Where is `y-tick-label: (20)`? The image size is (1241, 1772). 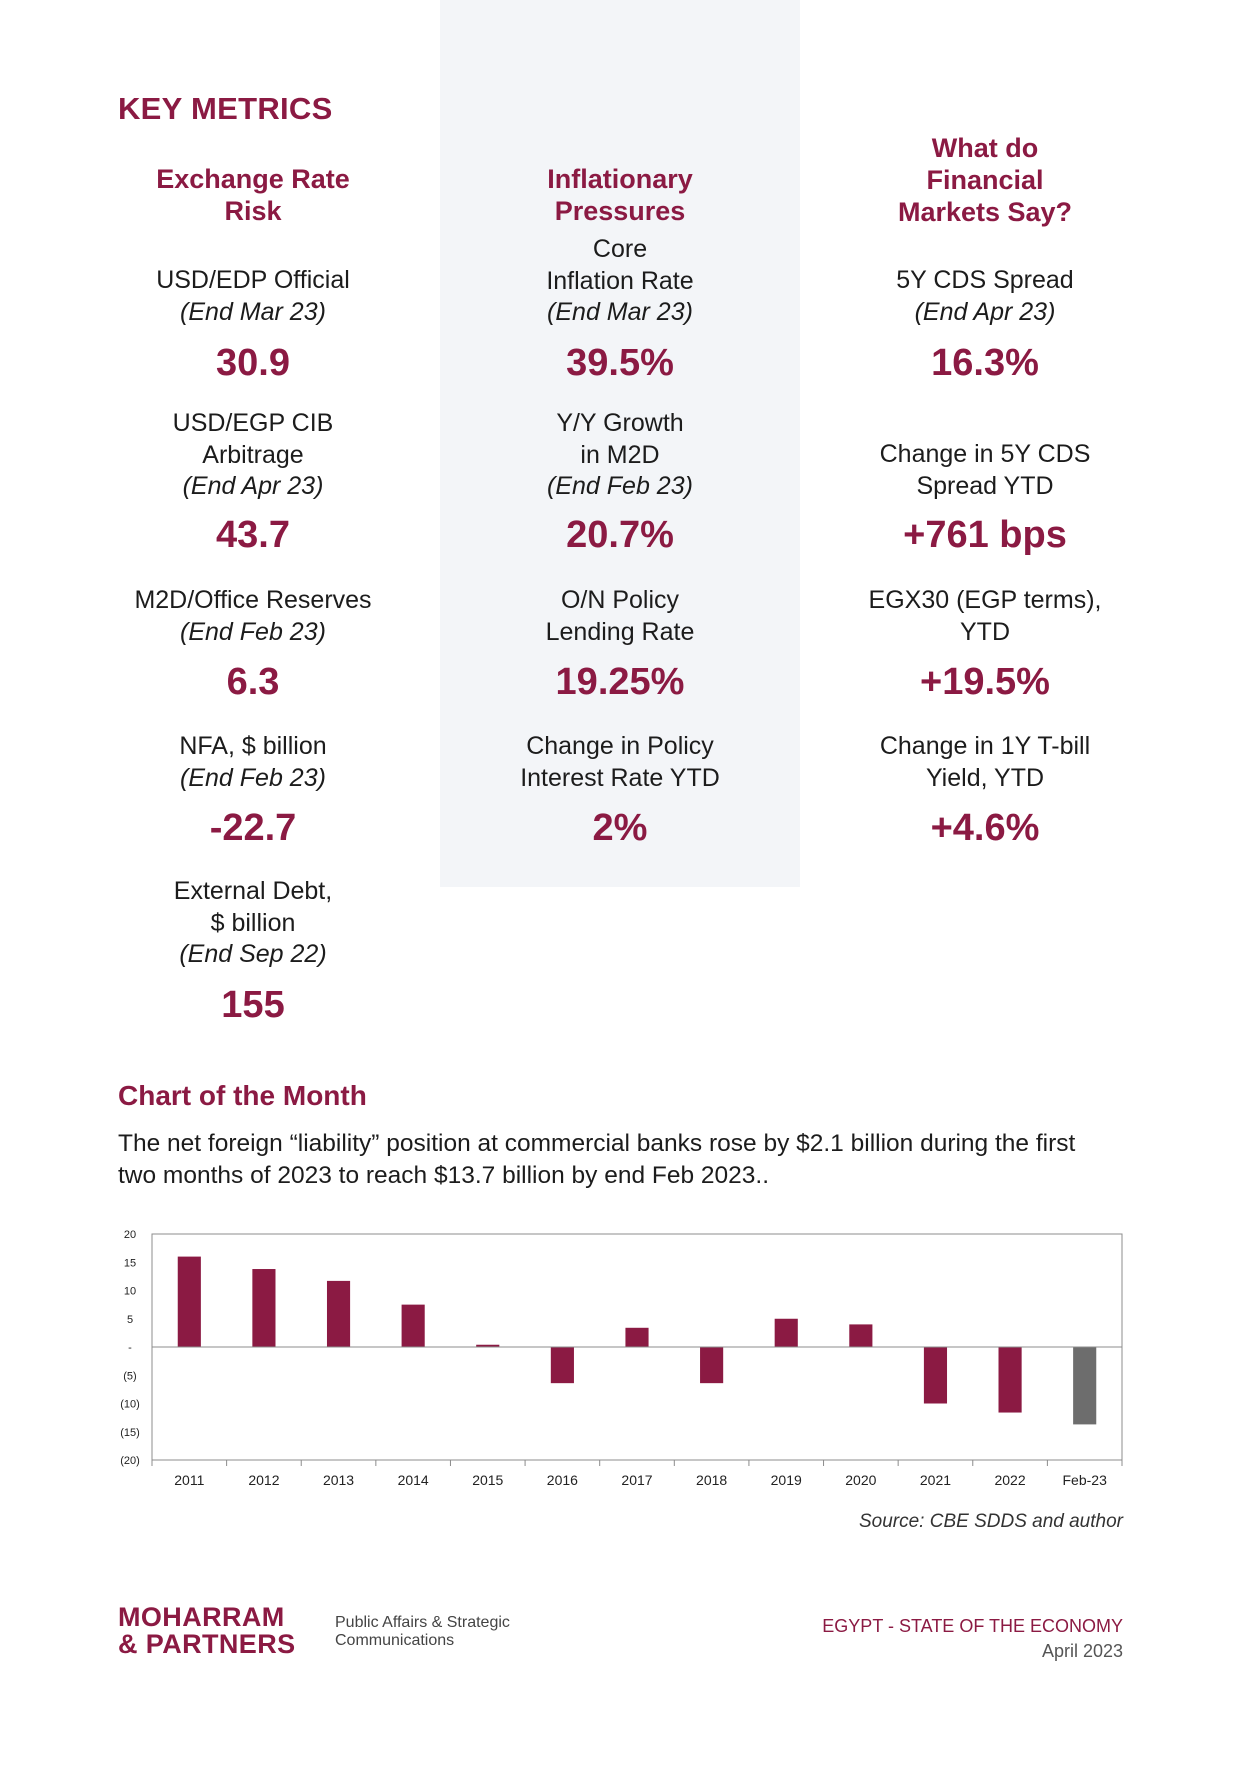
y-tick-label: (20) is located at coordinates (130, 1461).